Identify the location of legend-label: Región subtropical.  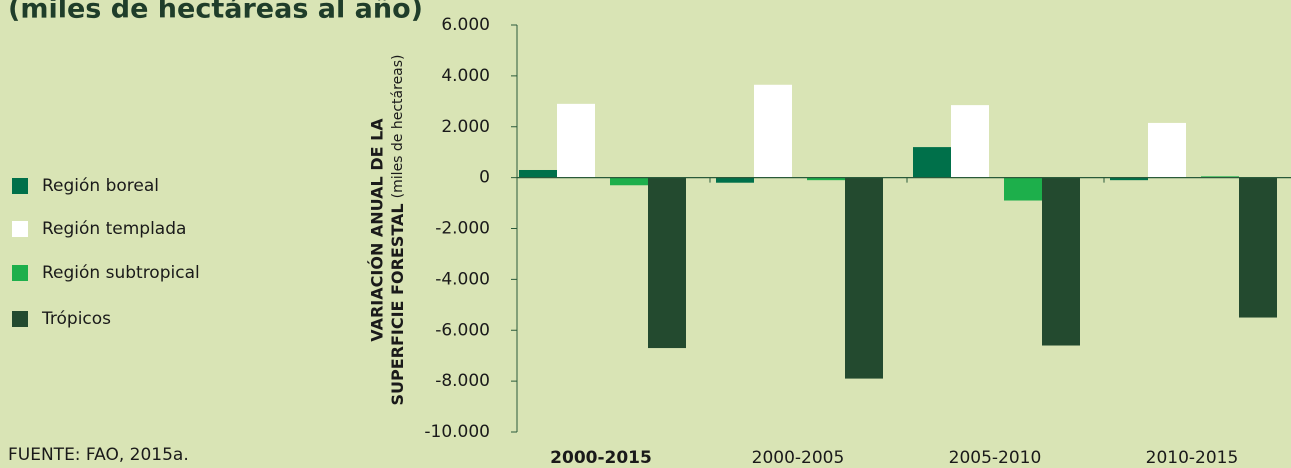
(121, 273).